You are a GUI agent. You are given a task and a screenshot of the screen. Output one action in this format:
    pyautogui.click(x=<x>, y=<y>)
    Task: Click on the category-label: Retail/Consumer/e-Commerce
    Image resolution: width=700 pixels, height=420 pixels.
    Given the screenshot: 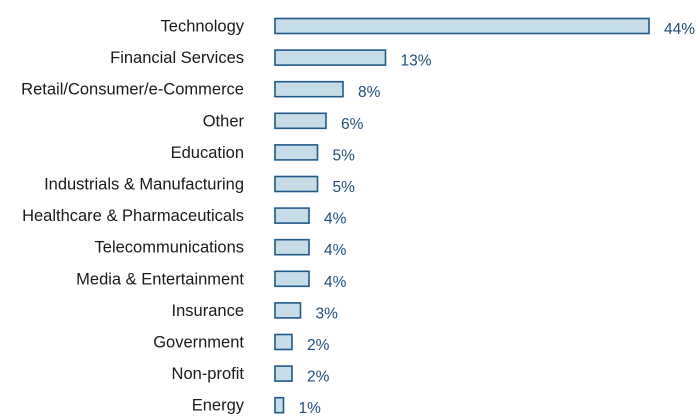 What is the action you would take?
    pyautogui.click(x=132, y=90)
    